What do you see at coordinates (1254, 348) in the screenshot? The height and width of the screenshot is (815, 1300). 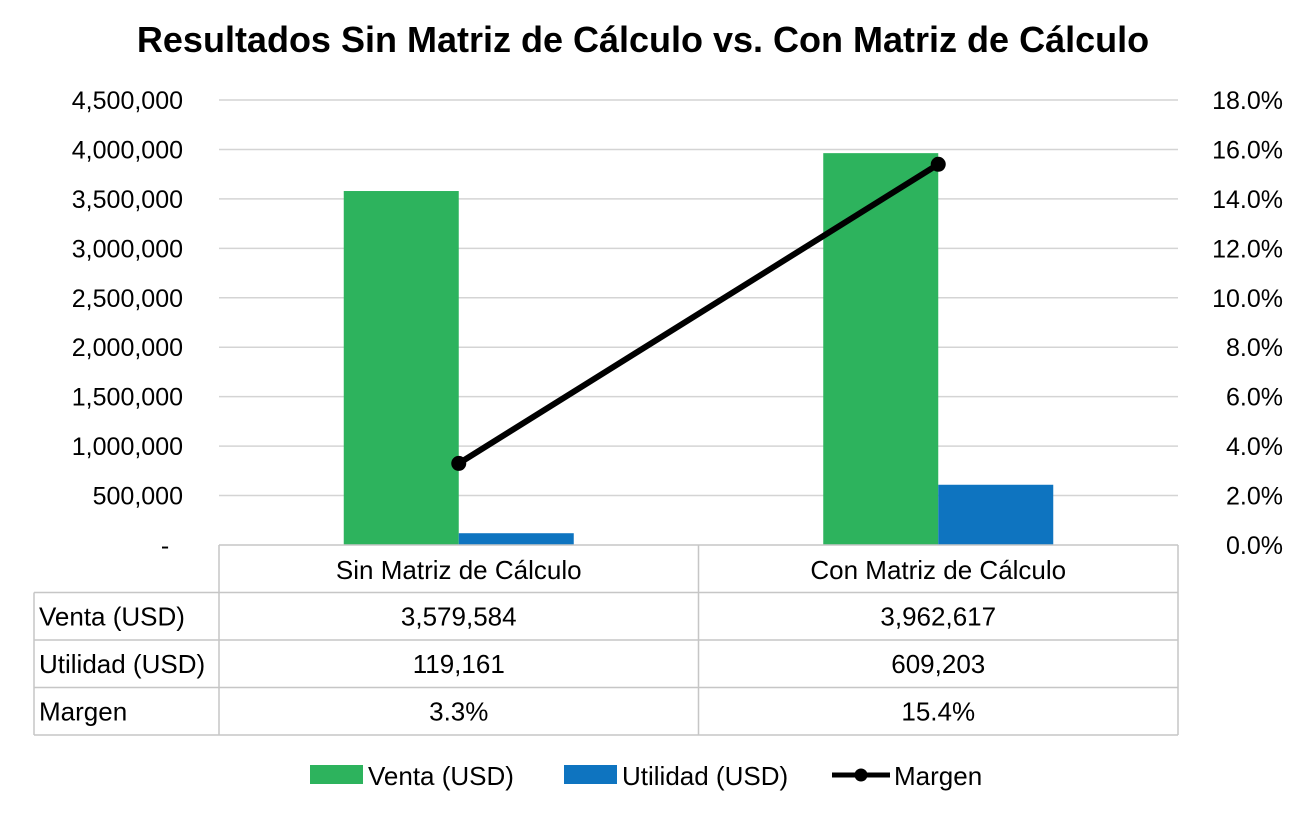 I see `right-tick-label: 8.0%` at bounding box center [1254, 348].